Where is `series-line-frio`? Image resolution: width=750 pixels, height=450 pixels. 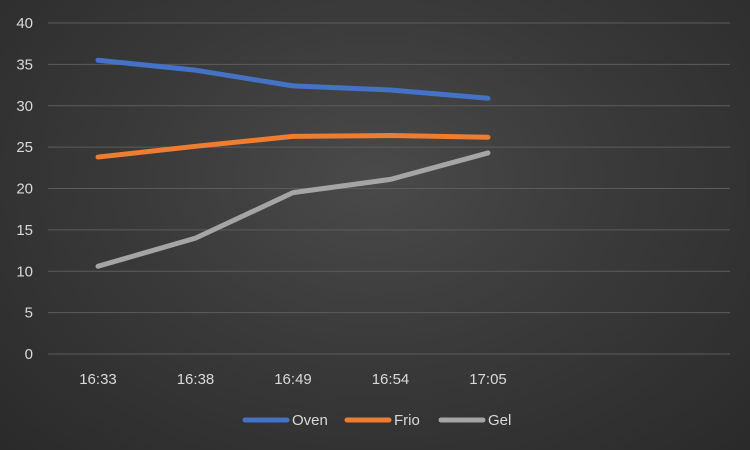
series-line-frio is located at coordinates (293, 146).